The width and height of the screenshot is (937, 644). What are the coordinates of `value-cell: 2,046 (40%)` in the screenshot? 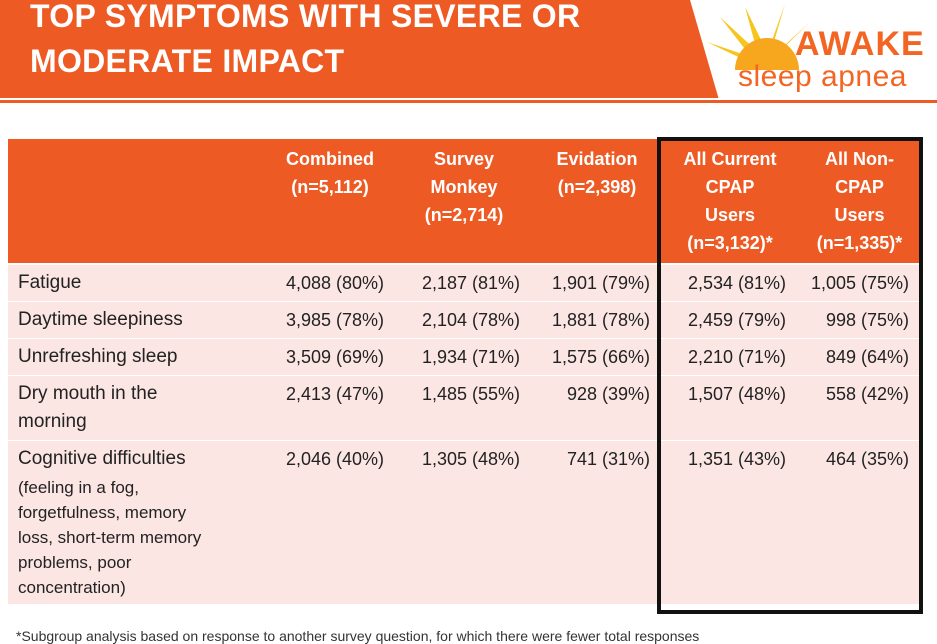 It's located at (330, 522).